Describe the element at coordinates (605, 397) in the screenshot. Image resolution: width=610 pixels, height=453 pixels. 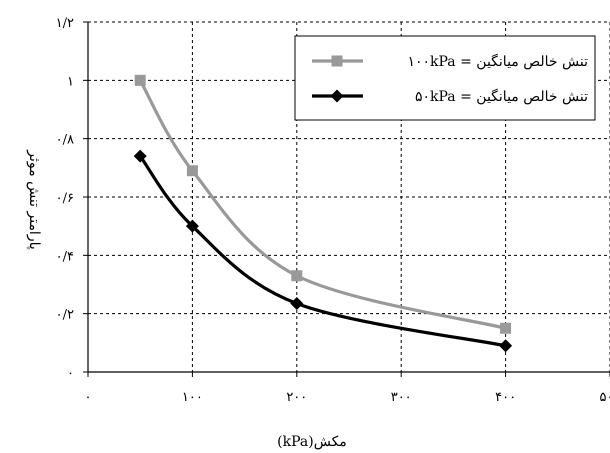
I see `x-tick-label: ۵۰۰` at that location.